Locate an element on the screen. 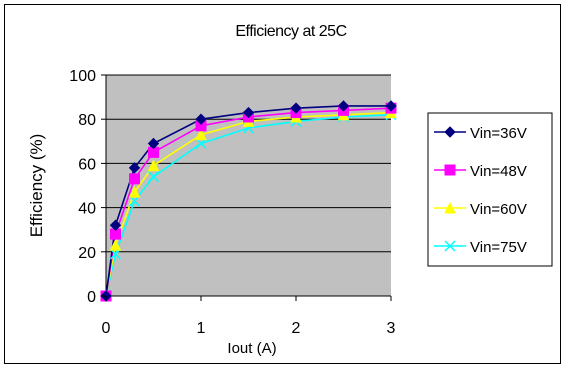  legend-label: Vin=36V is located at coordinates (498, 133).